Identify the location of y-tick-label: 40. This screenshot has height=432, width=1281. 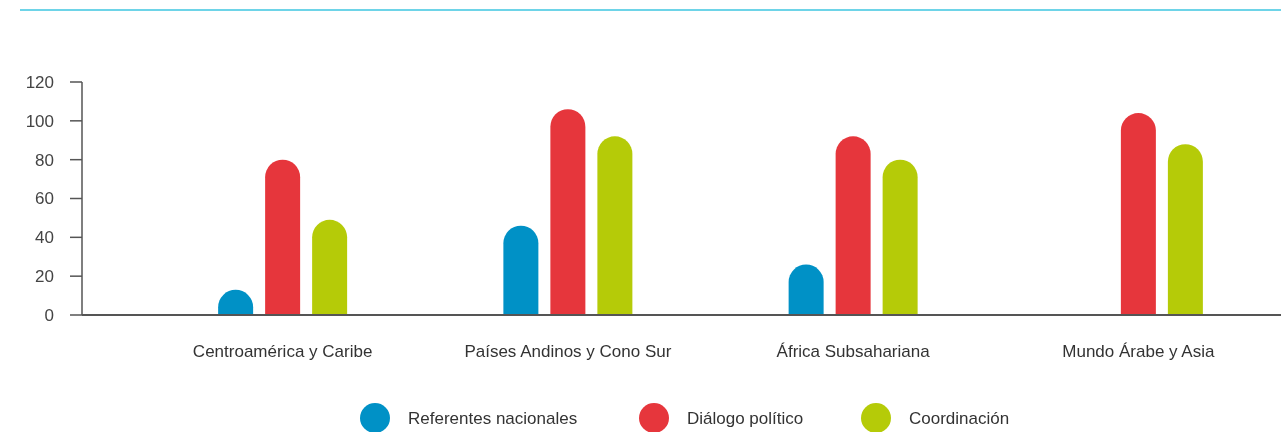
(44, 238).